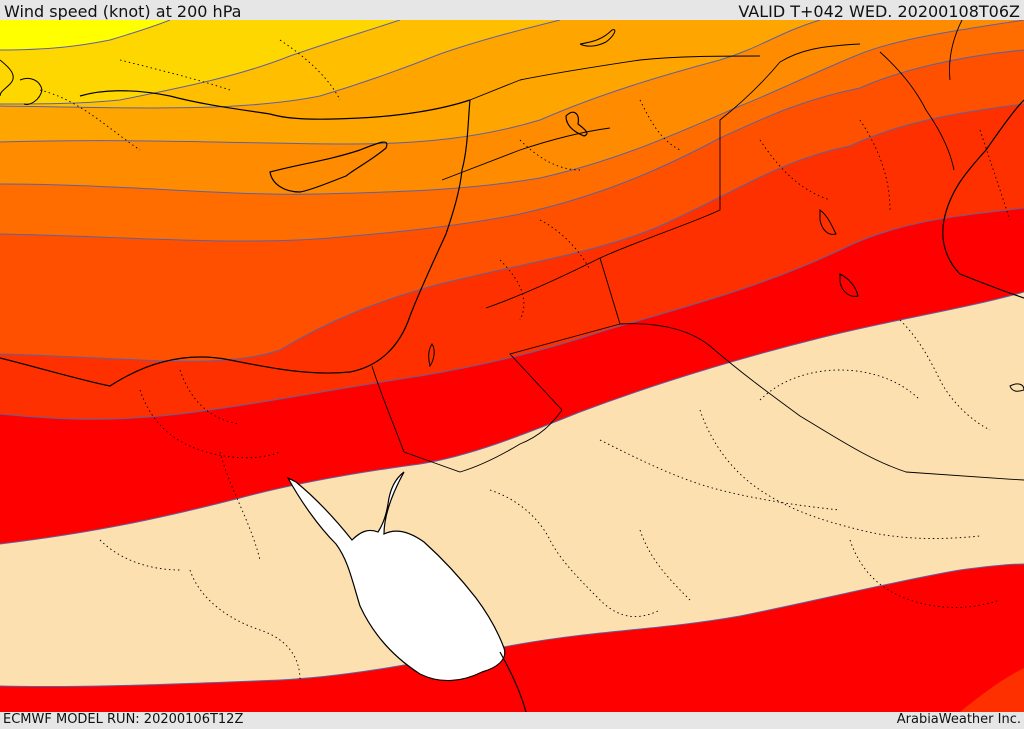  I want to click on red-sea, so click(396, 576).